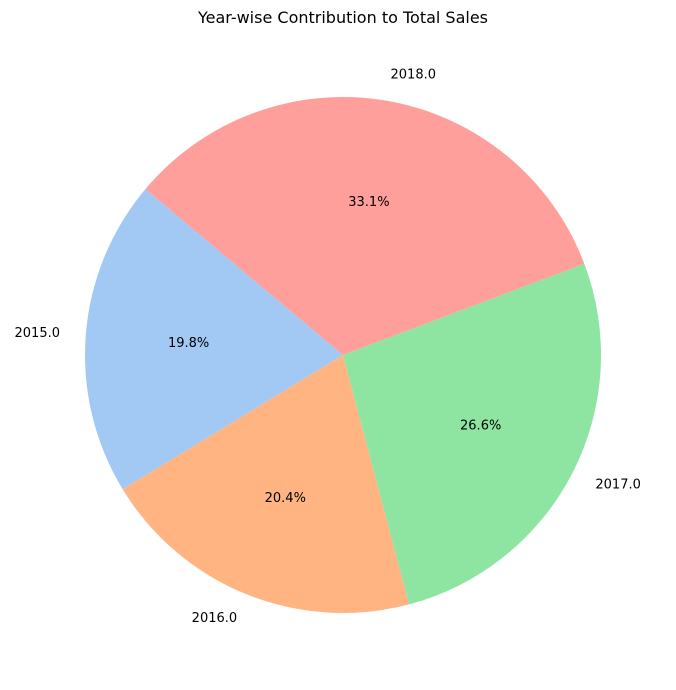 The height and width of the screenshot is (690, 676). What do you see at coordinates (480, 425) in the screenshot?
I see `pie-percent-label: 26.6%` at bounding box center [480, 425].